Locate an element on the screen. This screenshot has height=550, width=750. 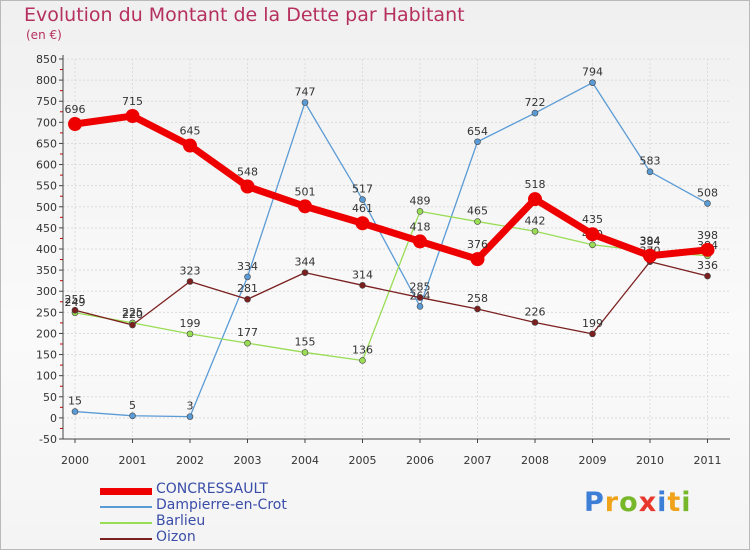
data-label: 461 is located at coordinates (362, 208).